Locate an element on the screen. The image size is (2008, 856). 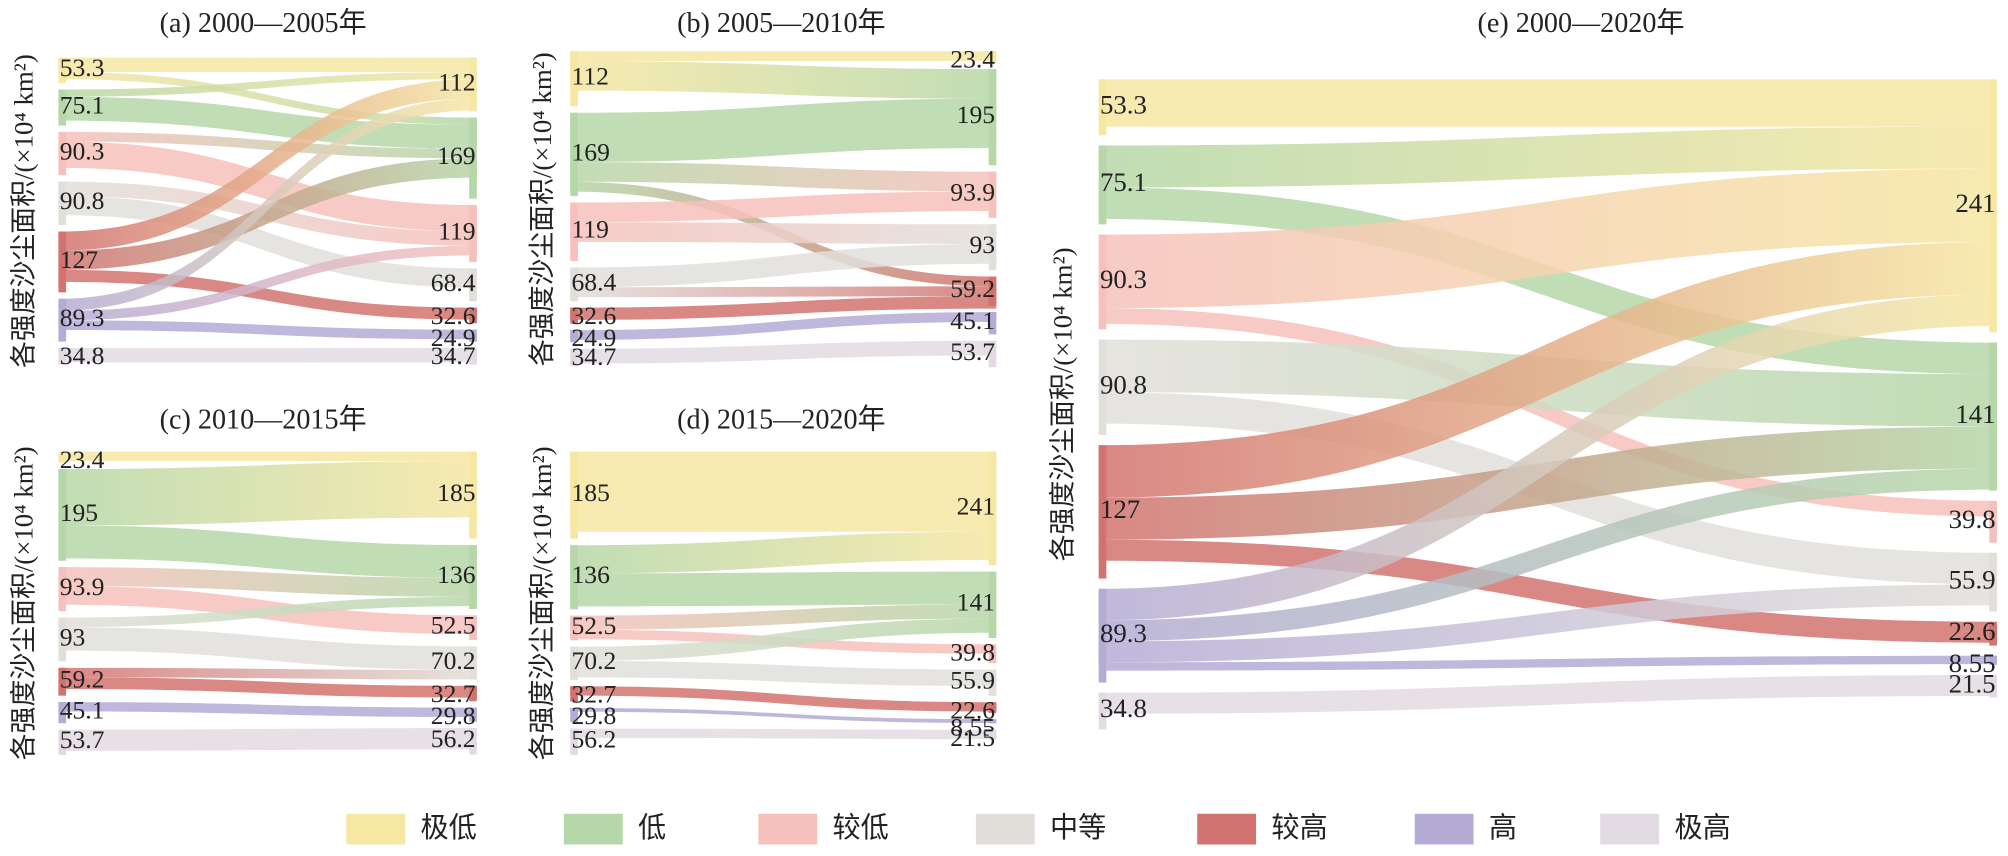
right-node-label: 23.4 is located at coordinates (972, 58).